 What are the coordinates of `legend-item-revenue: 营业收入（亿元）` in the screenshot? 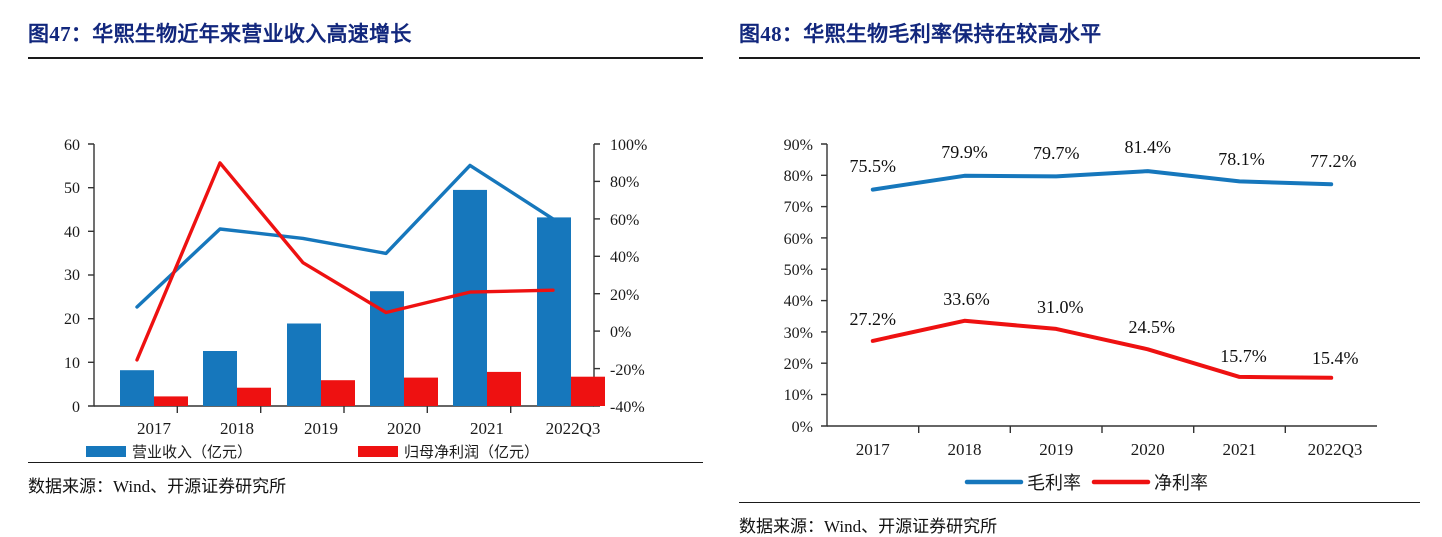 It's located at (169, 452).